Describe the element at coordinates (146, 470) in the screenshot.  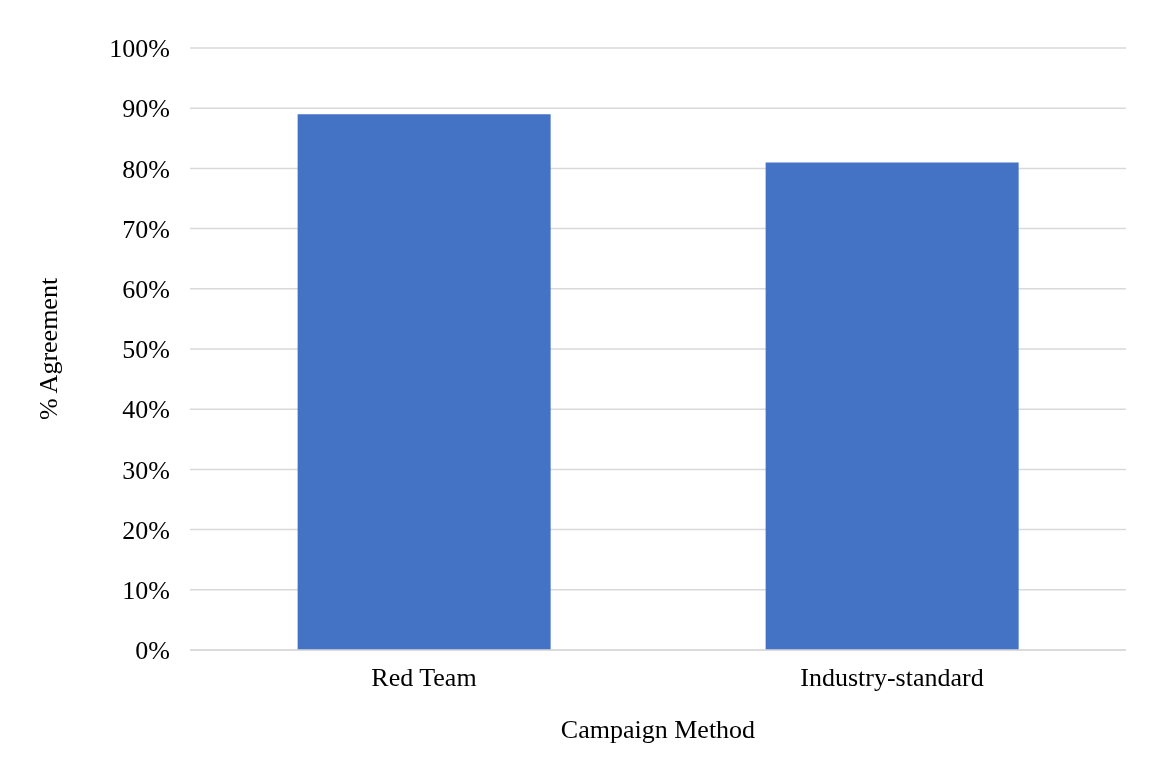
I see `y-tick-label: 30%` at that location.